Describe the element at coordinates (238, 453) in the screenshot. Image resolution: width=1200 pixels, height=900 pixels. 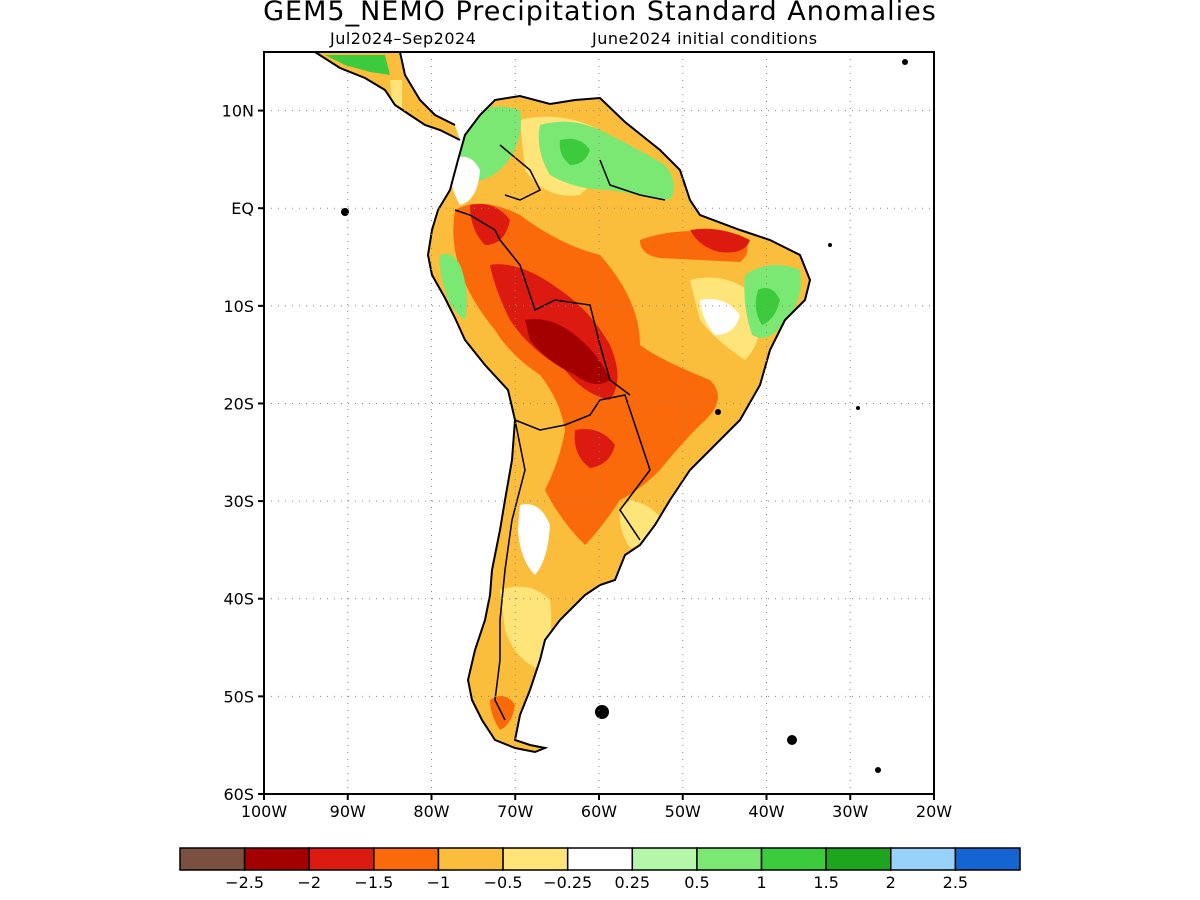
I see `latitude-labels: 10N EQ 10S 20S 30S 40S 50S 60S` at that location.